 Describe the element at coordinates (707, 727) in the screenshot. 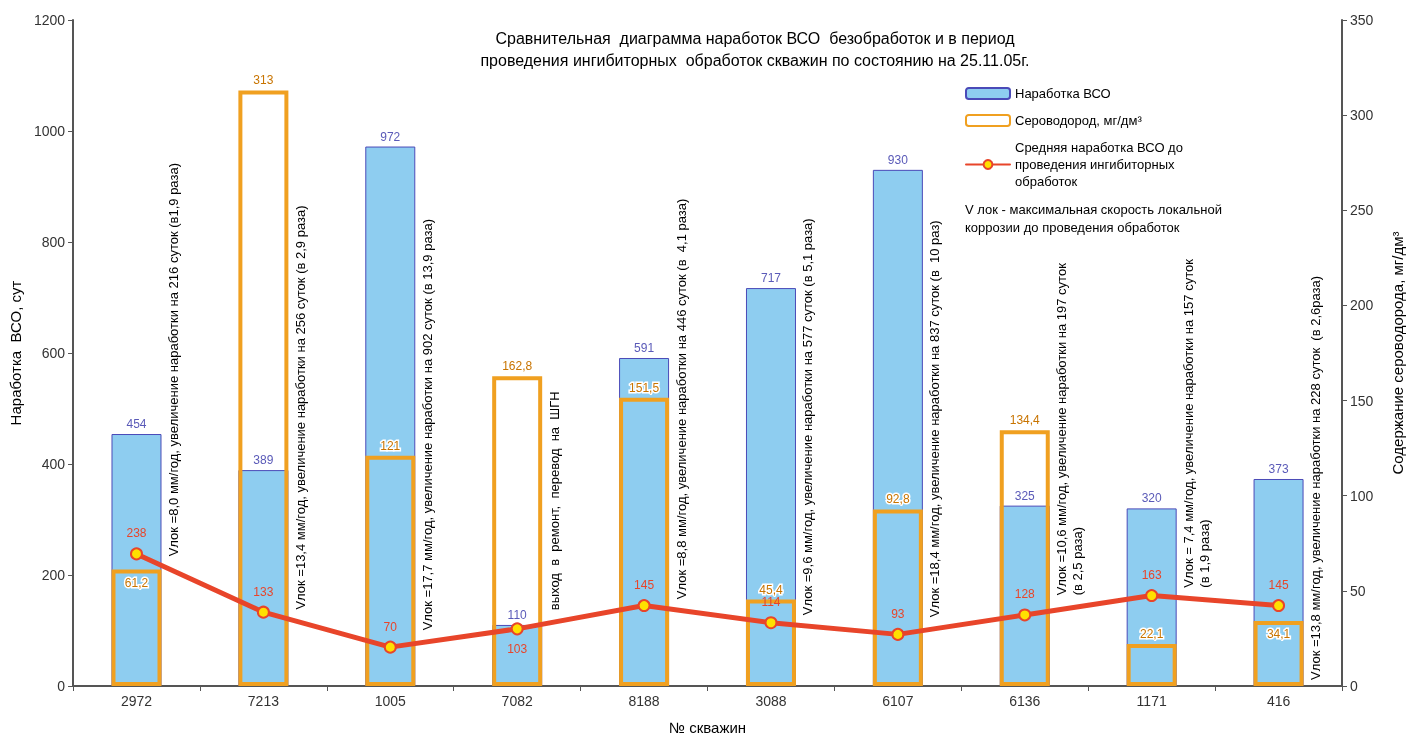

I see `x-axis-title: № скважин` at that location.